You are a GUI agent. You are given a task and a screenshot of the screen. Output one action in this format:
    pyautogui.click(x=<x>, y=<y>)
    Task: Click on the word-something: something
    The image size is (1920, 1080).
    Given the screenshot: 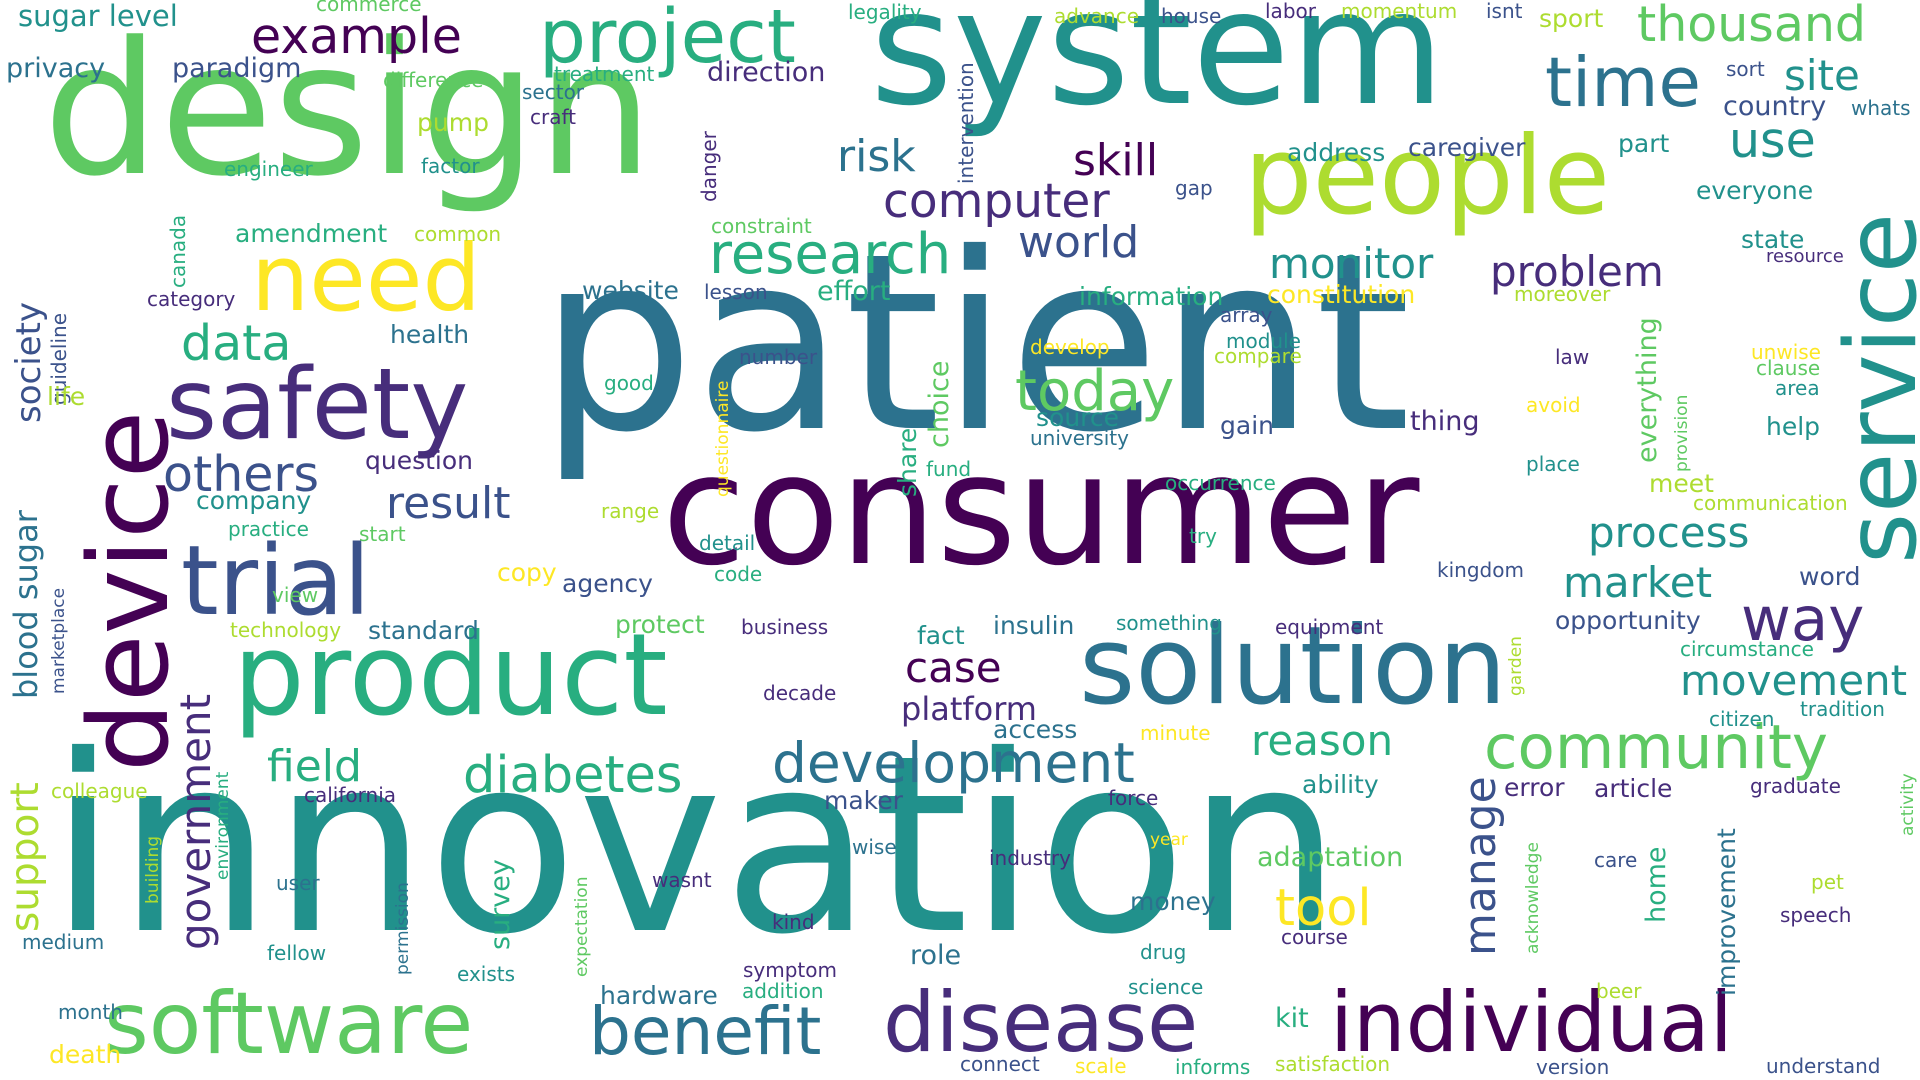 What is the action you would take?
    pyautogui.click(x=1169, y=623)
    